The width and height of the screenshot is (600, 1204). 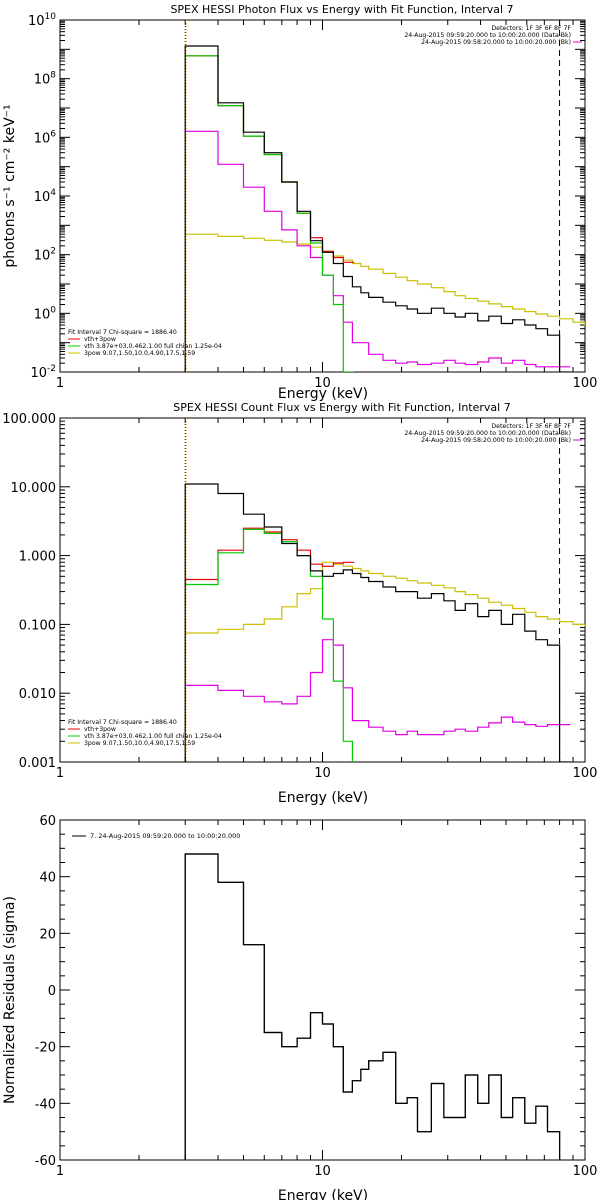 I want to click on y-tick-label-0: 10⁻², so click(x=43, y=372).